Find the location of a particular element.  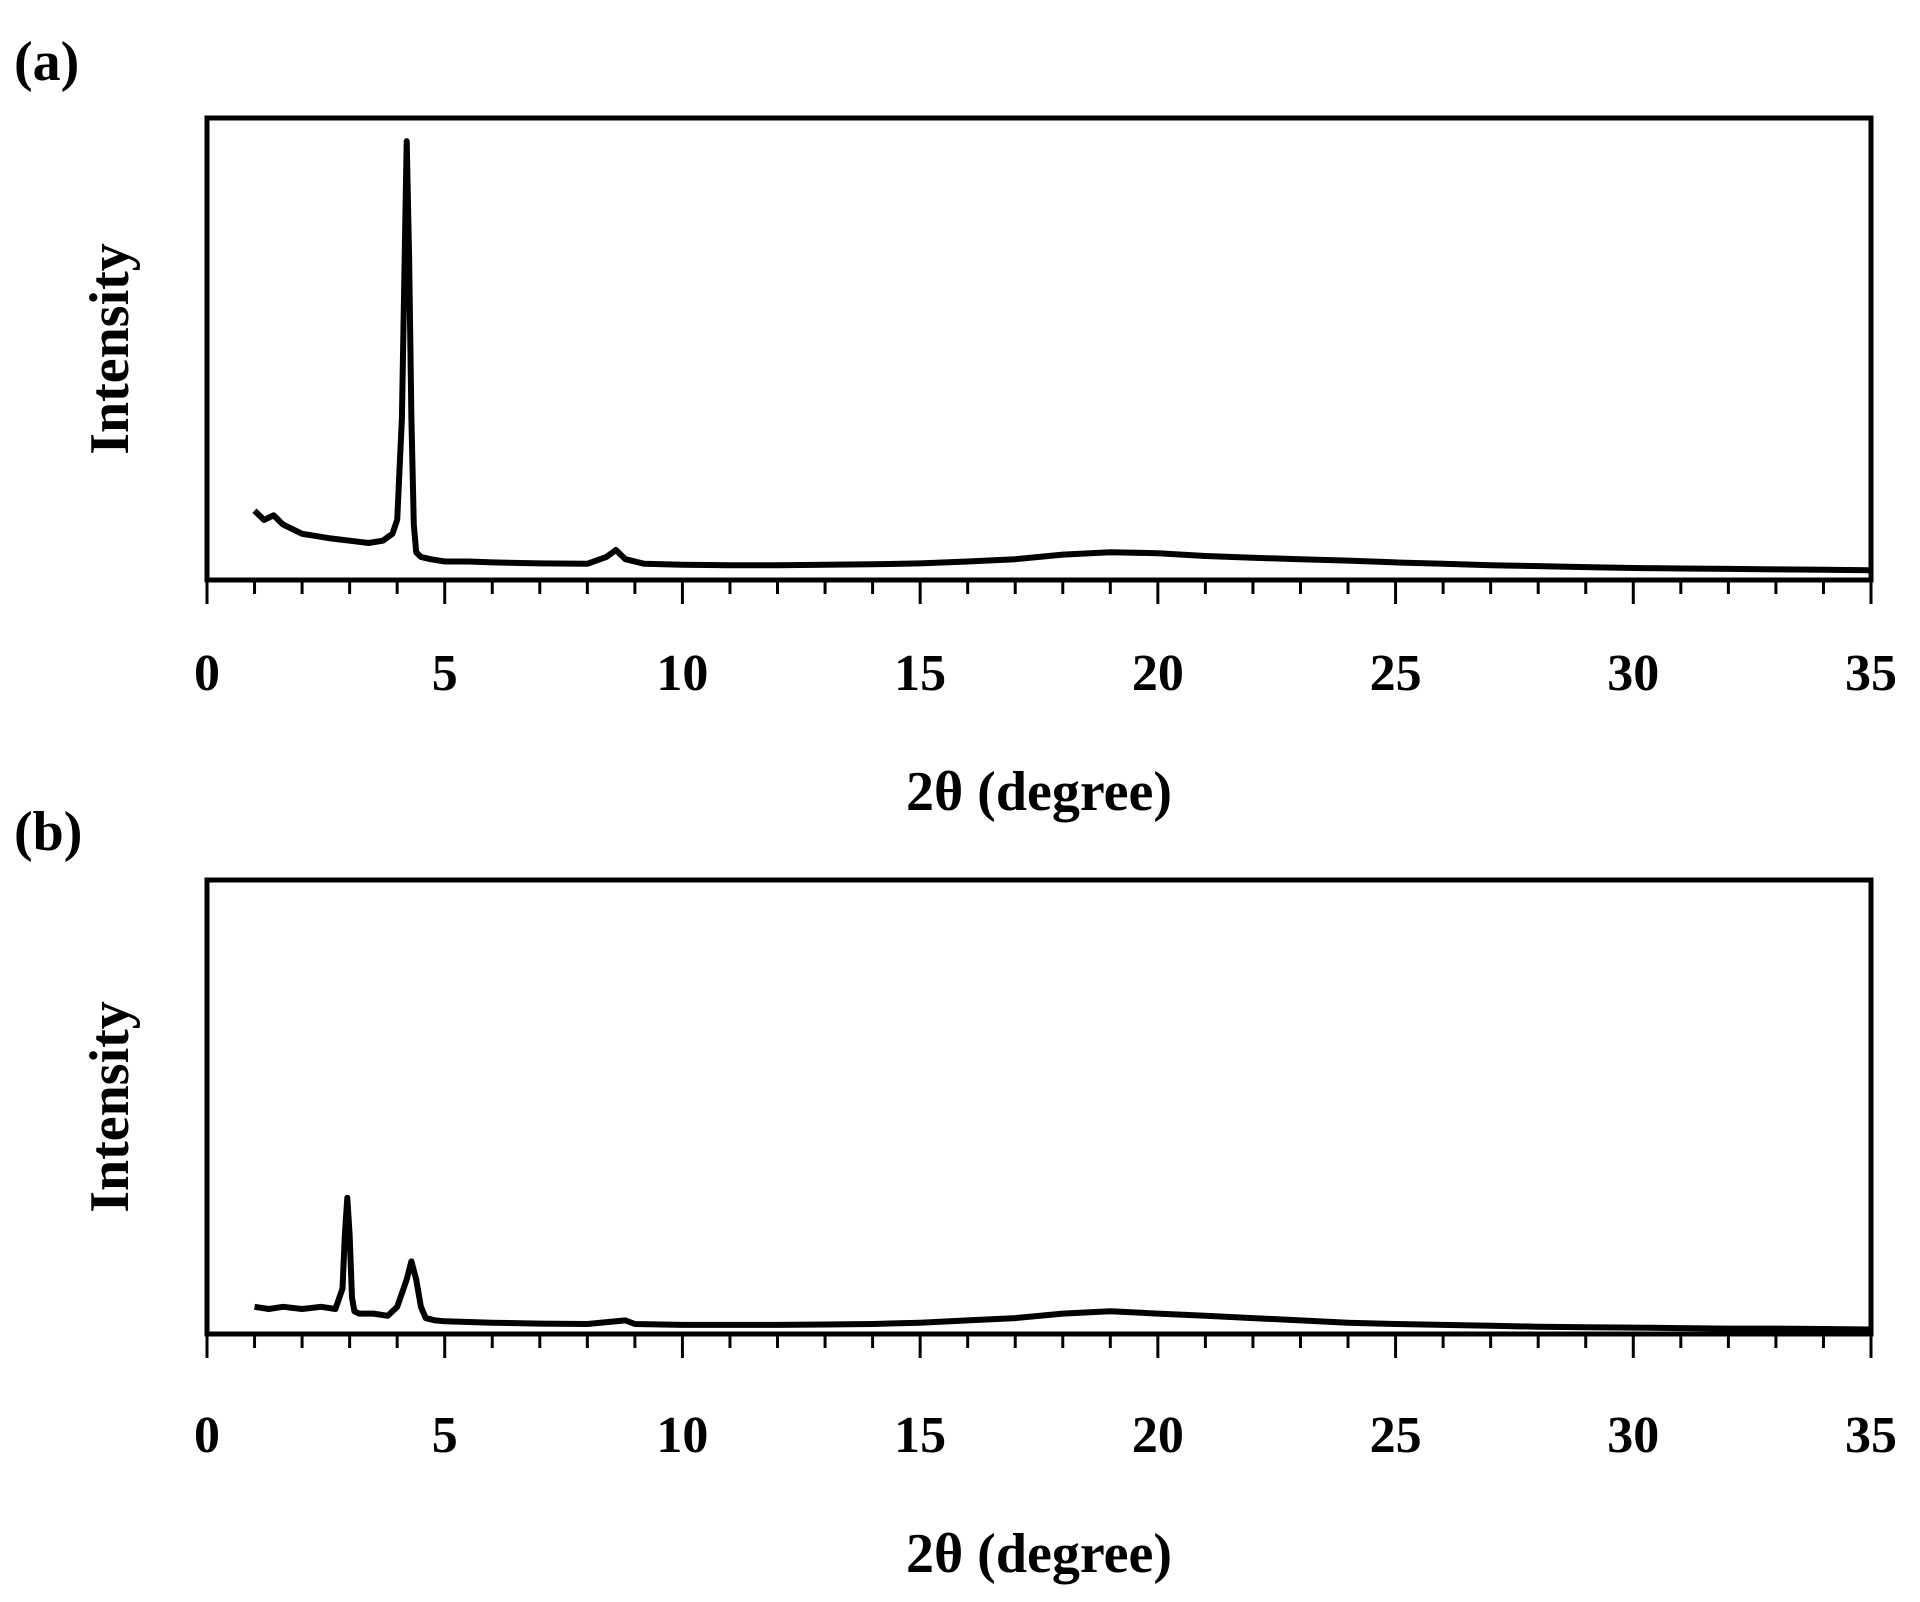

panel-a-y-axis-title: Intensity is located at coordinates (110, 349).